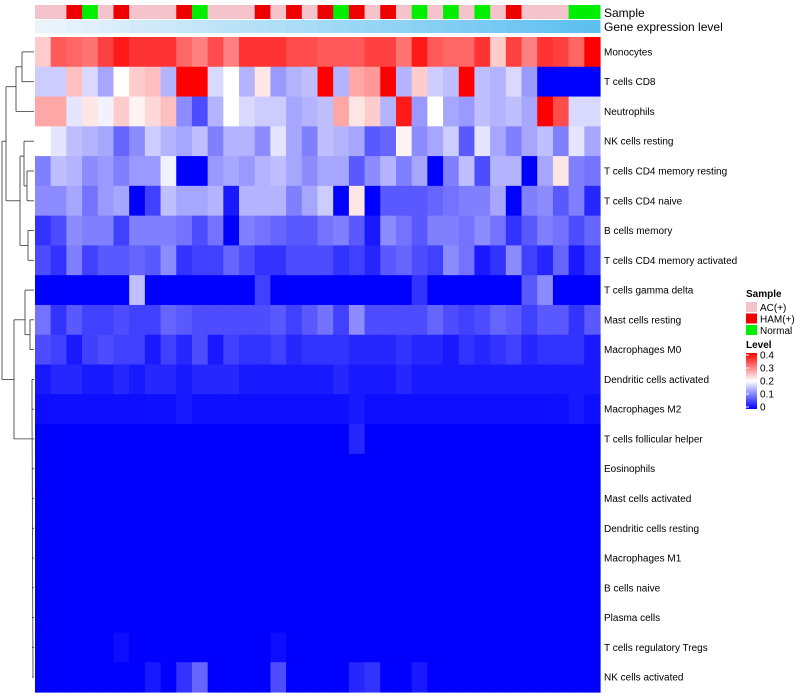 This screenshot has width=800, height=700. Describe the element at coordinates (751, 381) in the screenshot. I see `level-color-bar` at that location.